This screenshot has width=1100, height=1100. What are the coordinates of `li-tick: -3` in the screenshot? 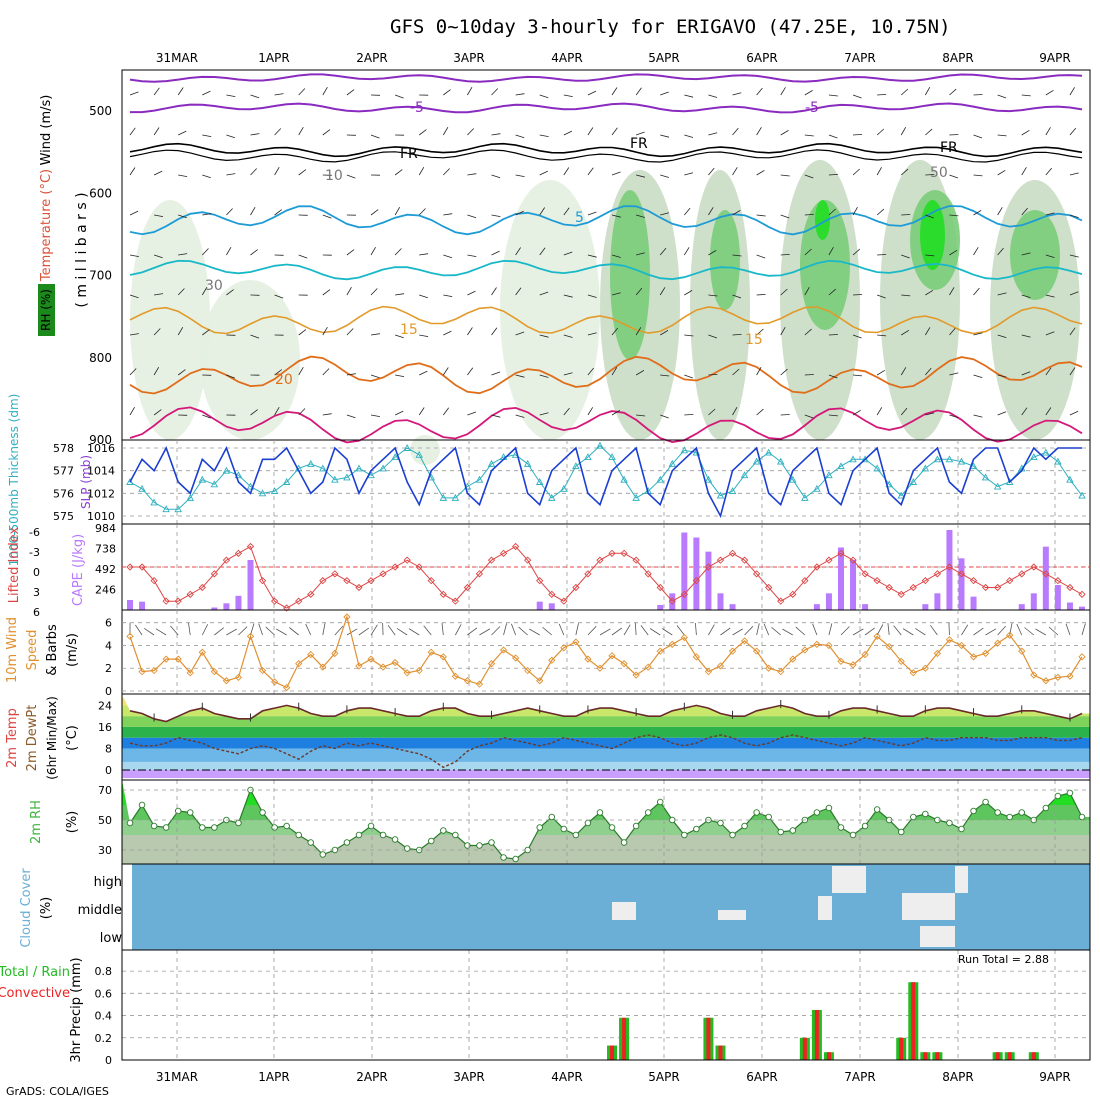 It's located at (34, 552).